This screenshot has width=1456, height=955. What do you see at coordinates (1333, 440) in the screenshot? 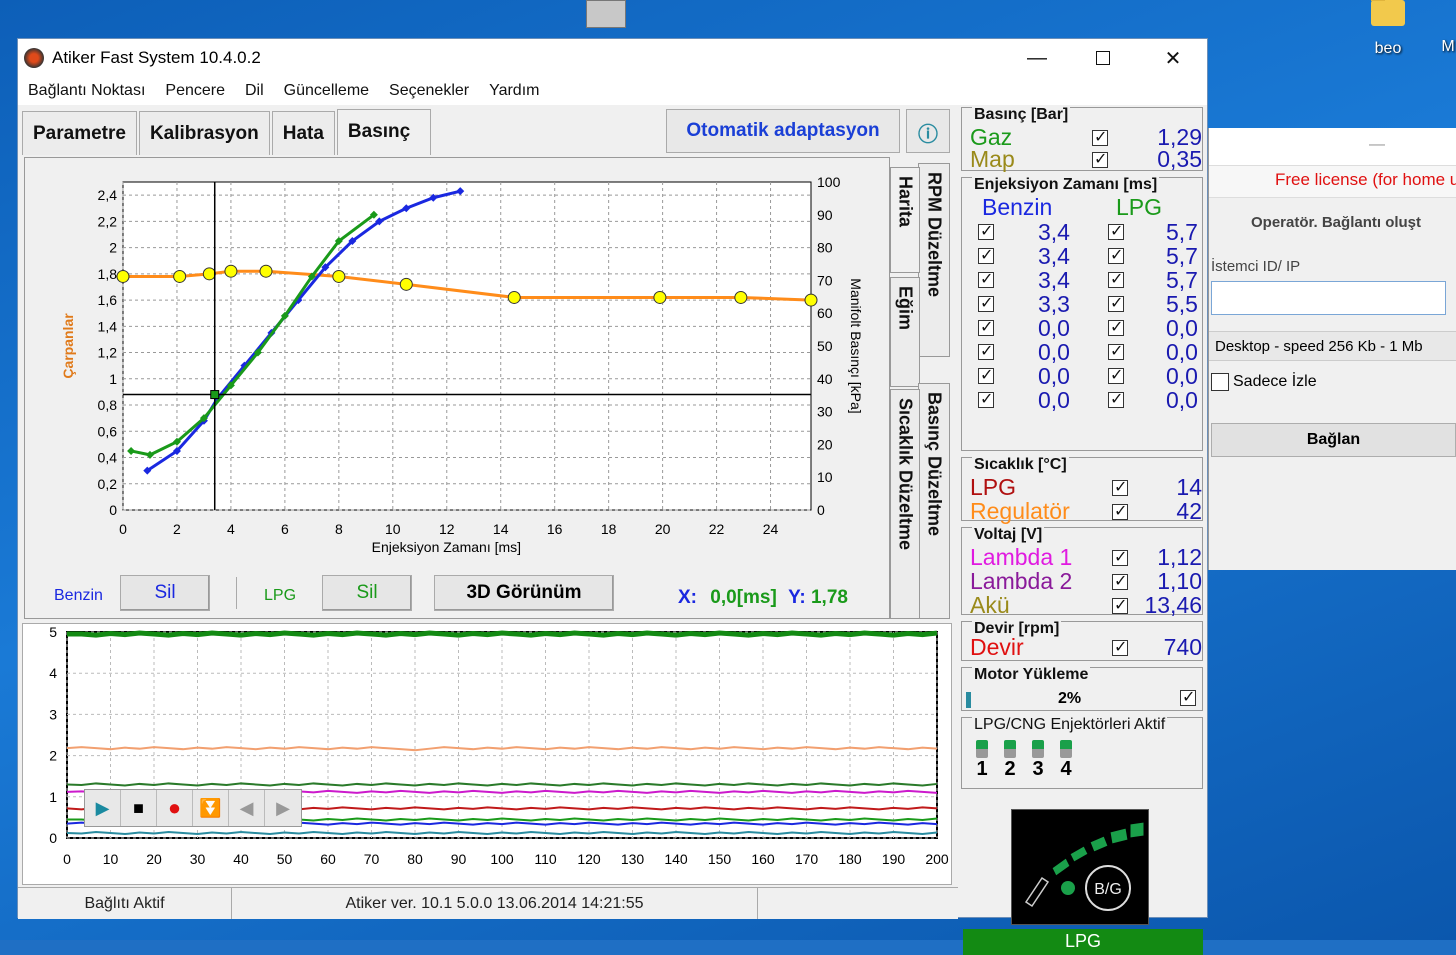
I see `connect-button: Bağlan` at bounding box center [1333, 440].